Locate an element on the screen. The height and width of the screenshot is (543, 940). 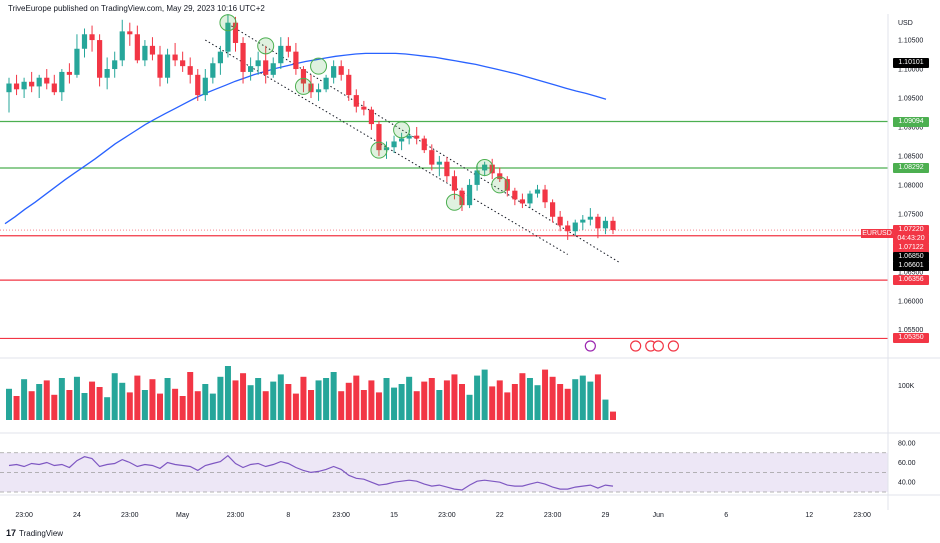
price-label: 1.07122 is located at coordinates (911, 248).